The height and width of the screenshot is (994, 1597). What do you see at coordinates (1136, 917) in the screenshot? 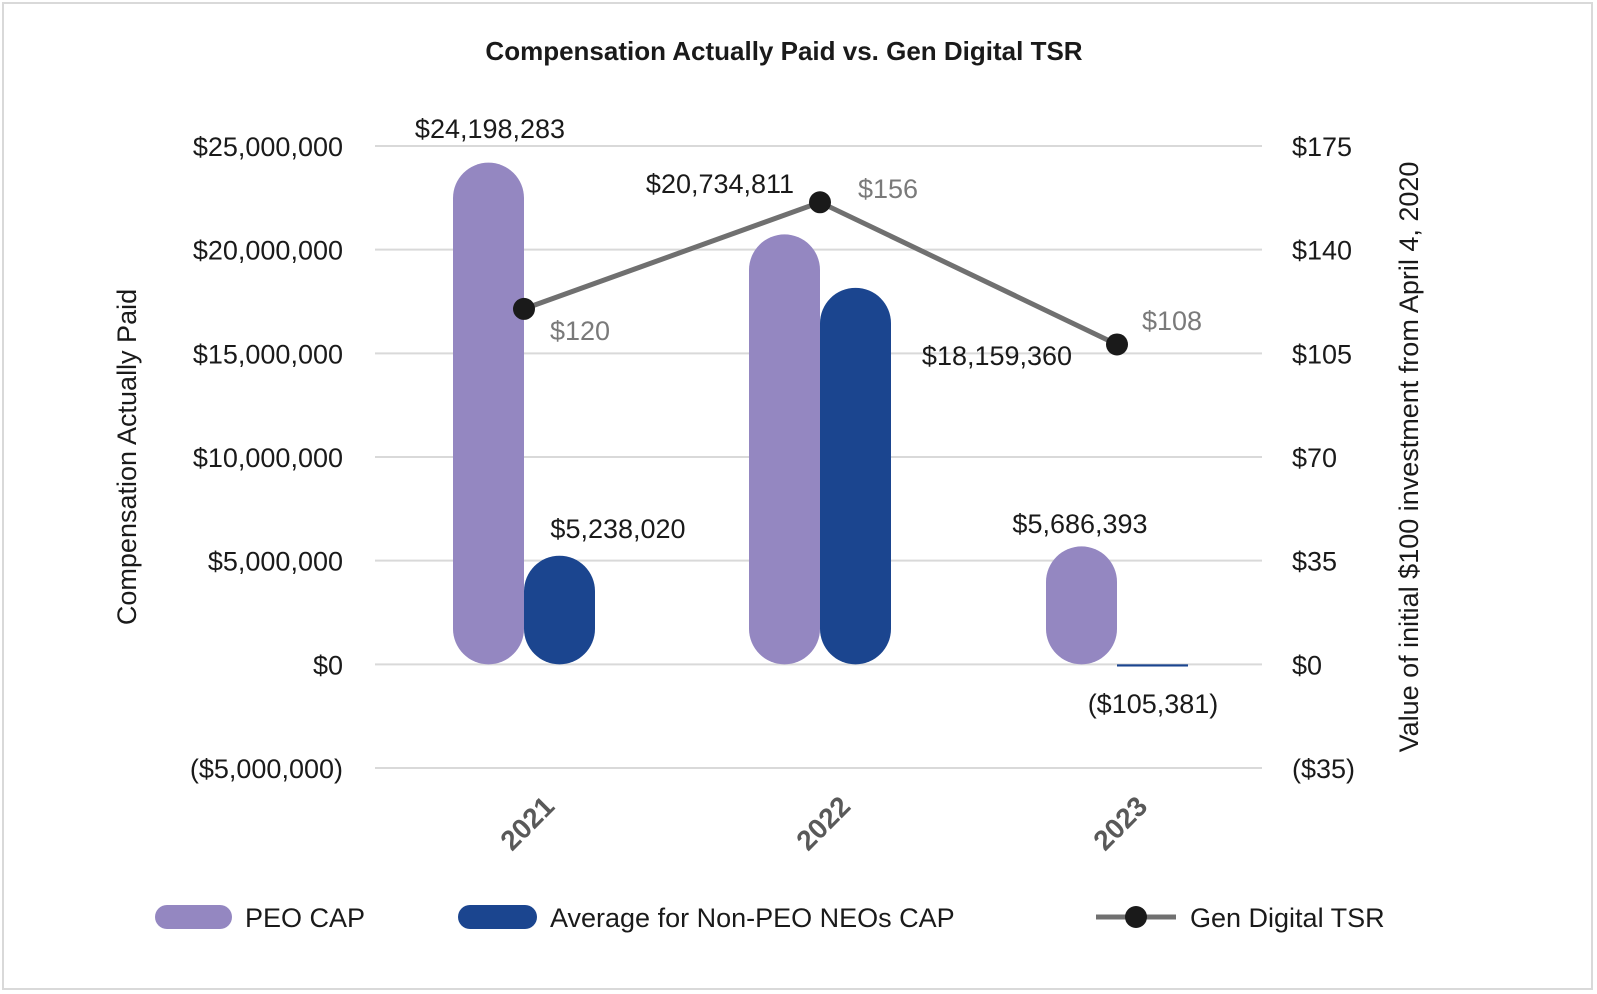
I see `legend-swatch-tsr-marker` at bounding box center [1136, 917].